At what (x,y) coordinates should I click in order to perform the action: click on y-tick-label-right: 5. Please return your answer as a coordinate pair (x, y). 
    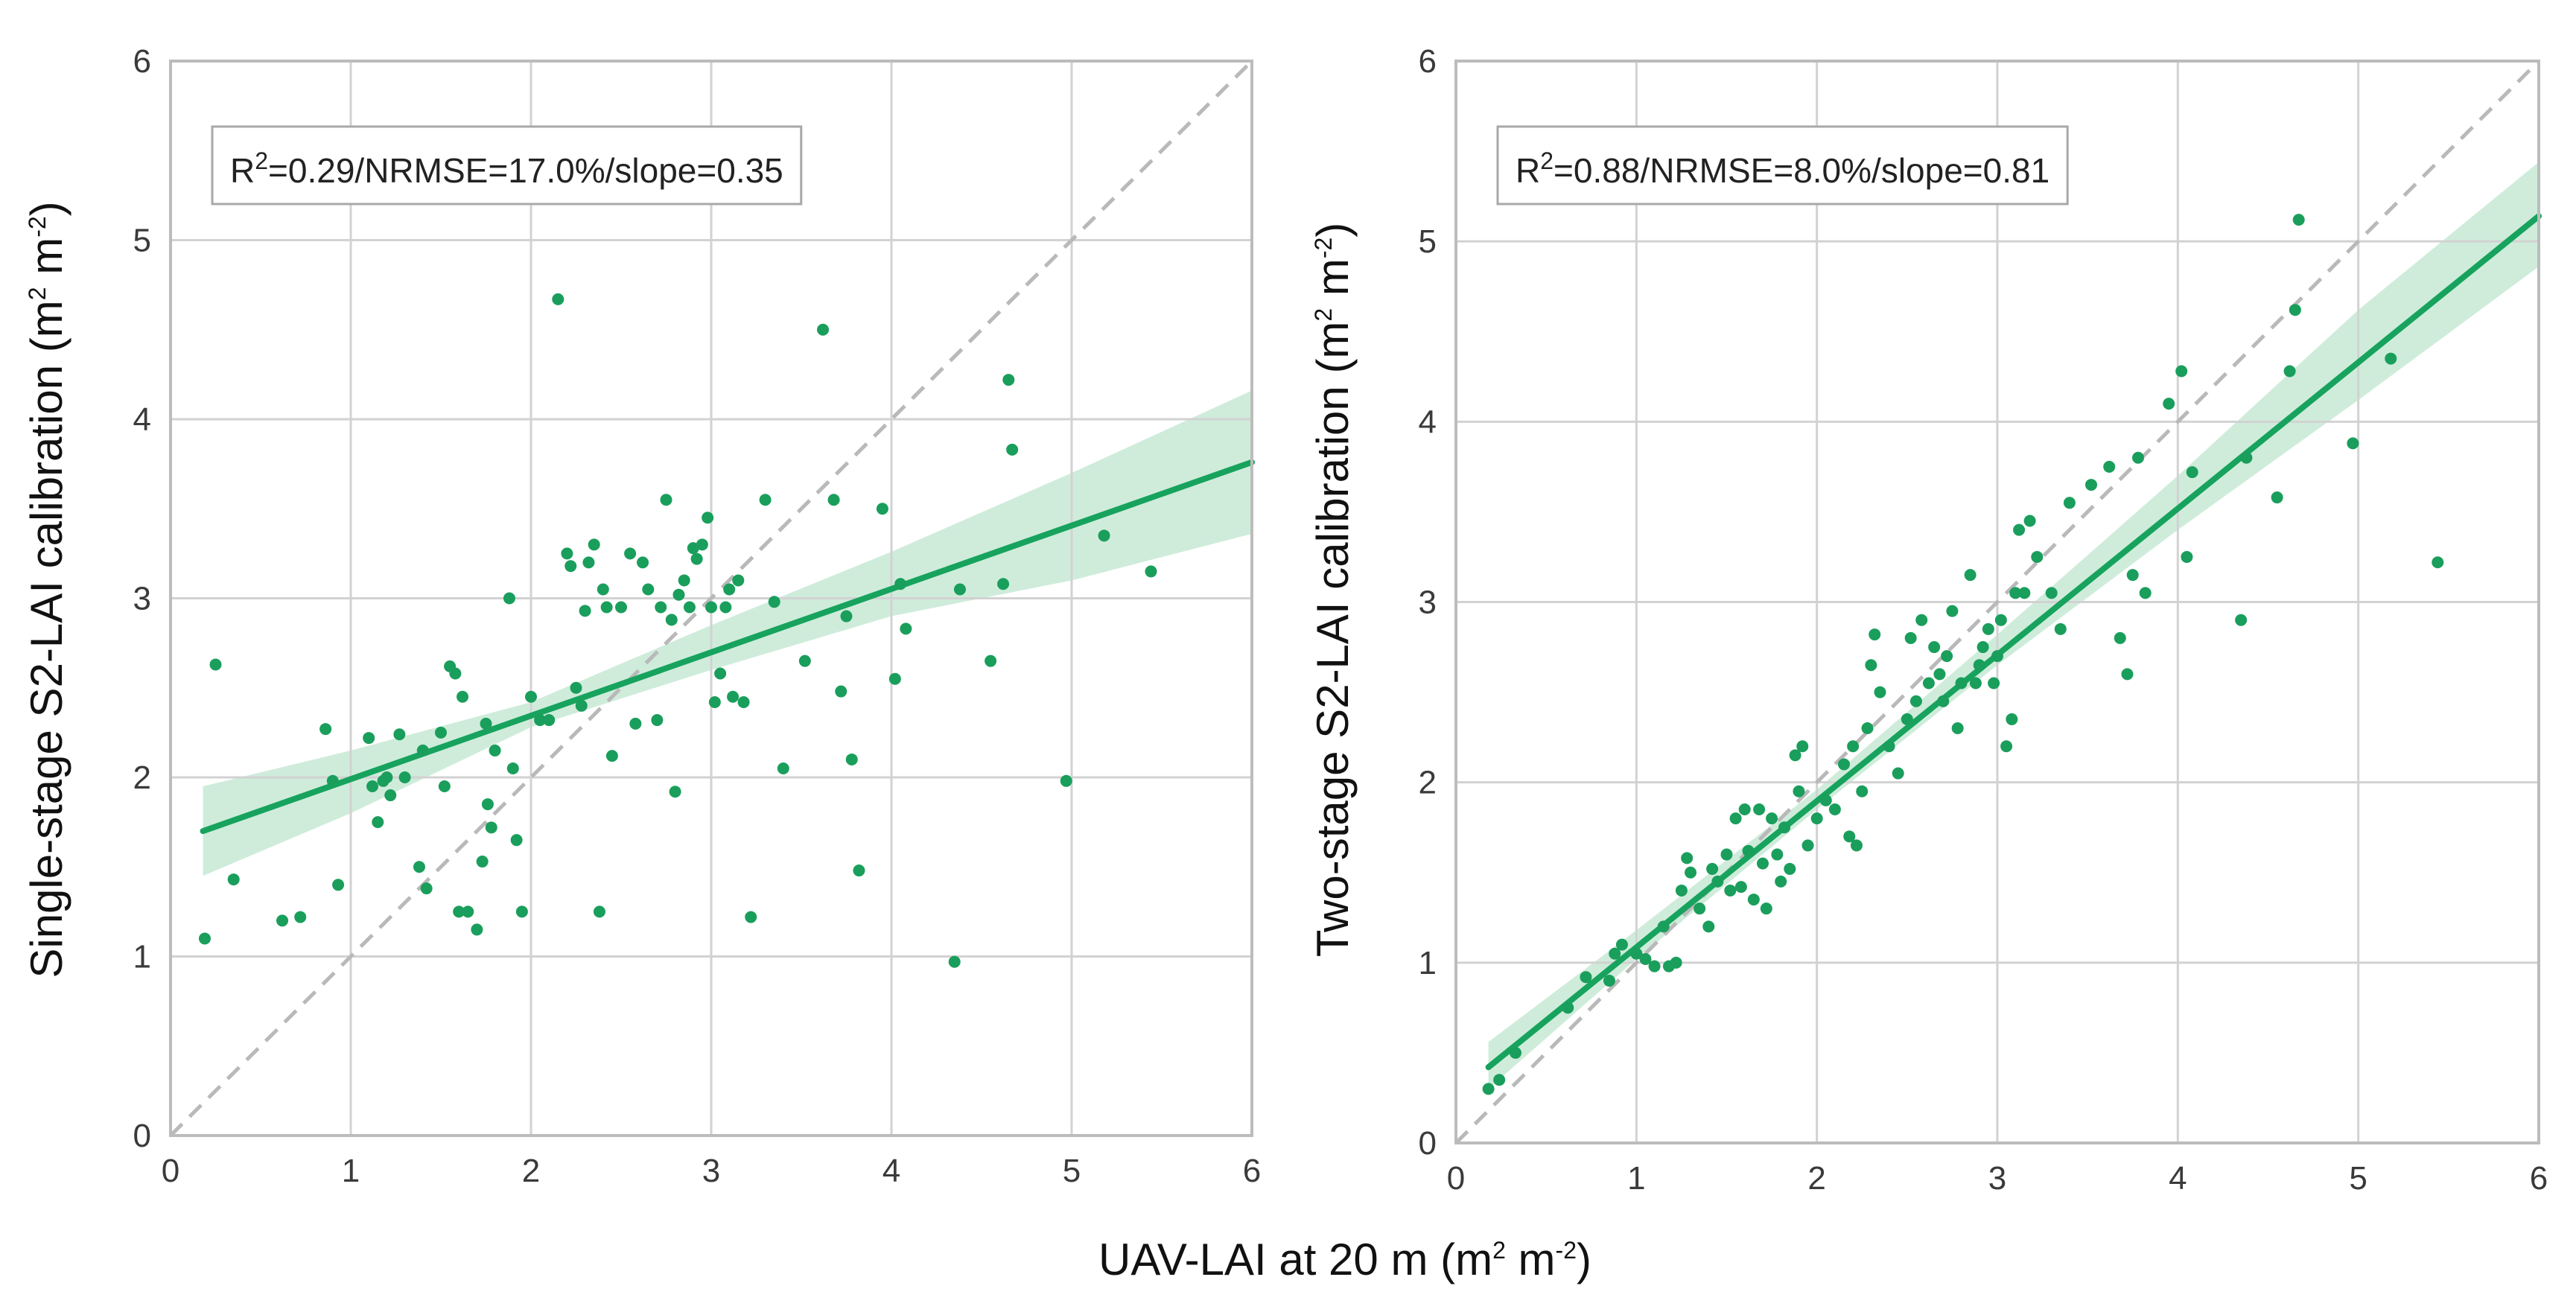
    Looking at the image, I should click on (1428, 241).